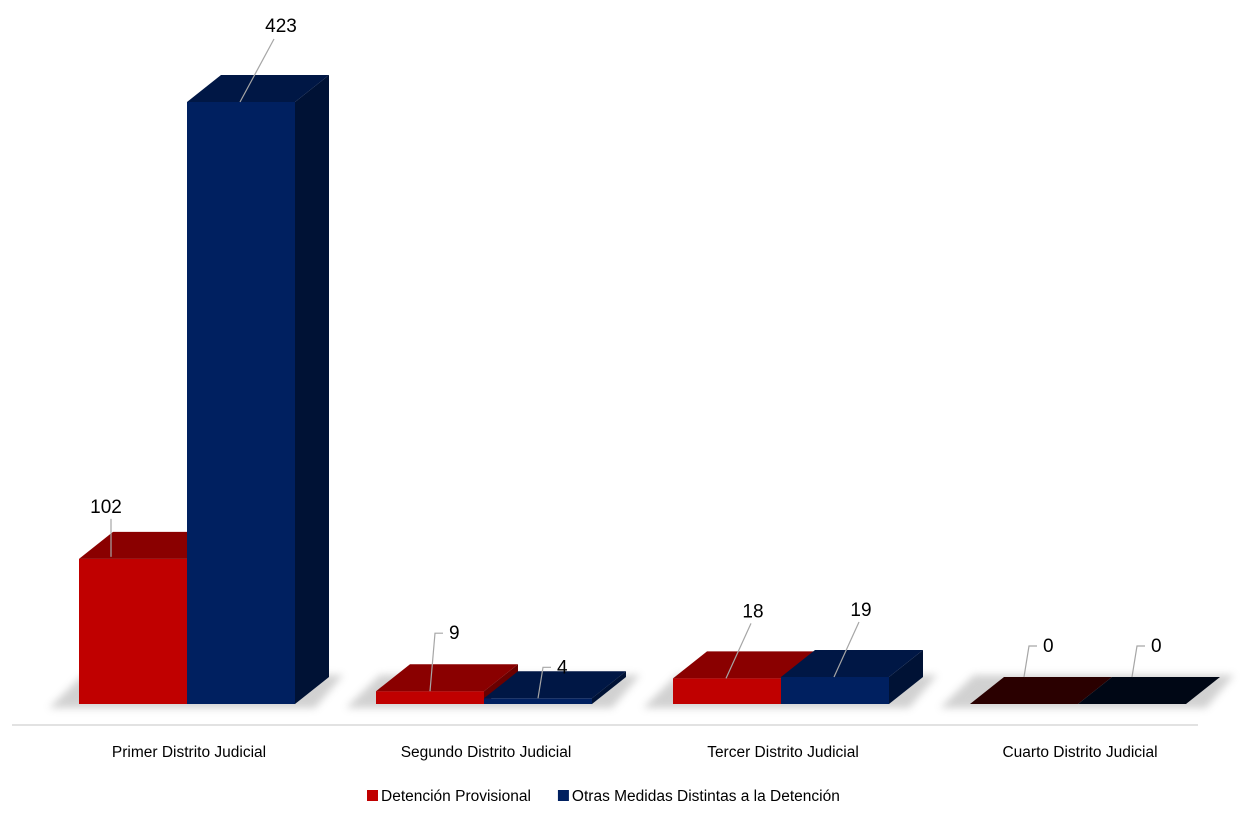 The height and width of the screenshot is (815, 1243). Describe the element at coordinates (456, 796) in the screenshot. I see `legend-label: Detención Provisional` at that location.